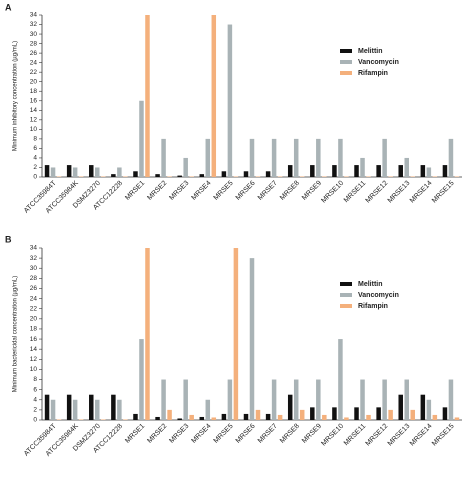 Image resolution: width=474 pixels, height=489 pixels. I want to click on x-tick-label: MRSE12, so click(377, 435).